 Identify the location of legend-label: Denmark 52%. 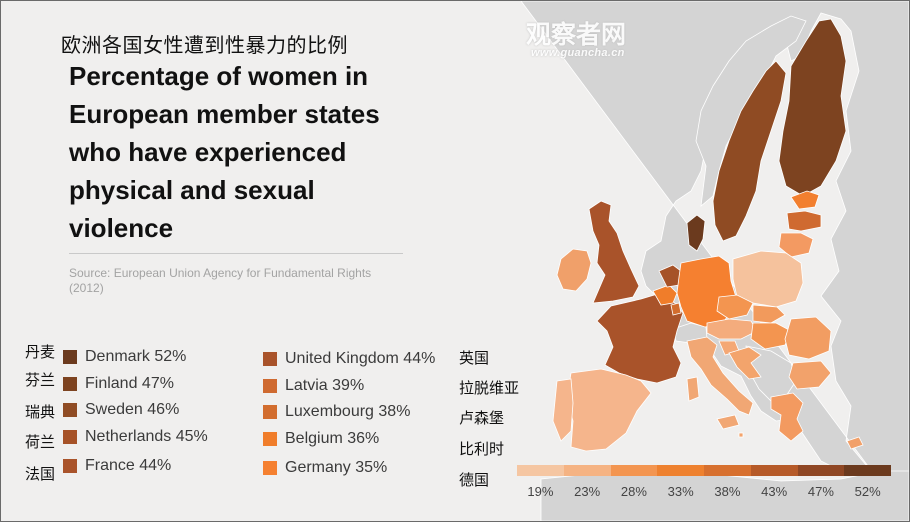
(136, 356).